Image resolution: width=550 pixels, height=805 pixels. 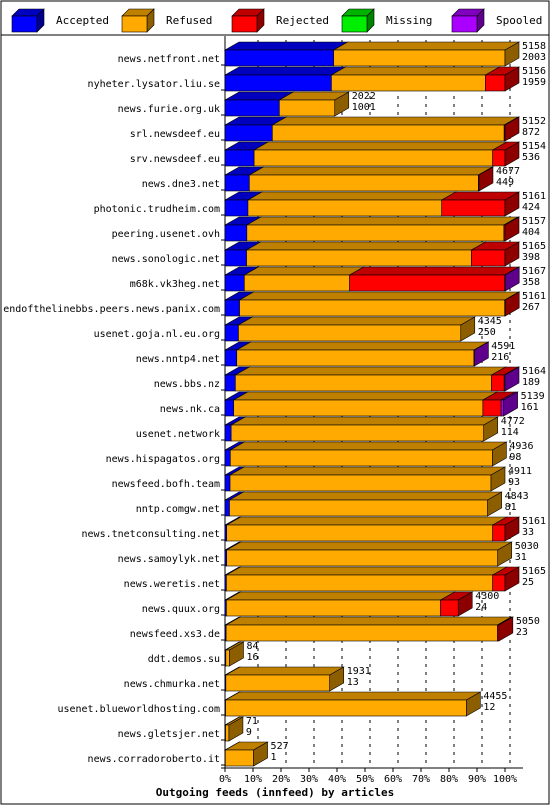 What do you see at coordinates (521, 557) in the screenshot?
I see `value-label-accepted: 31` at bounding box center [521, 557].